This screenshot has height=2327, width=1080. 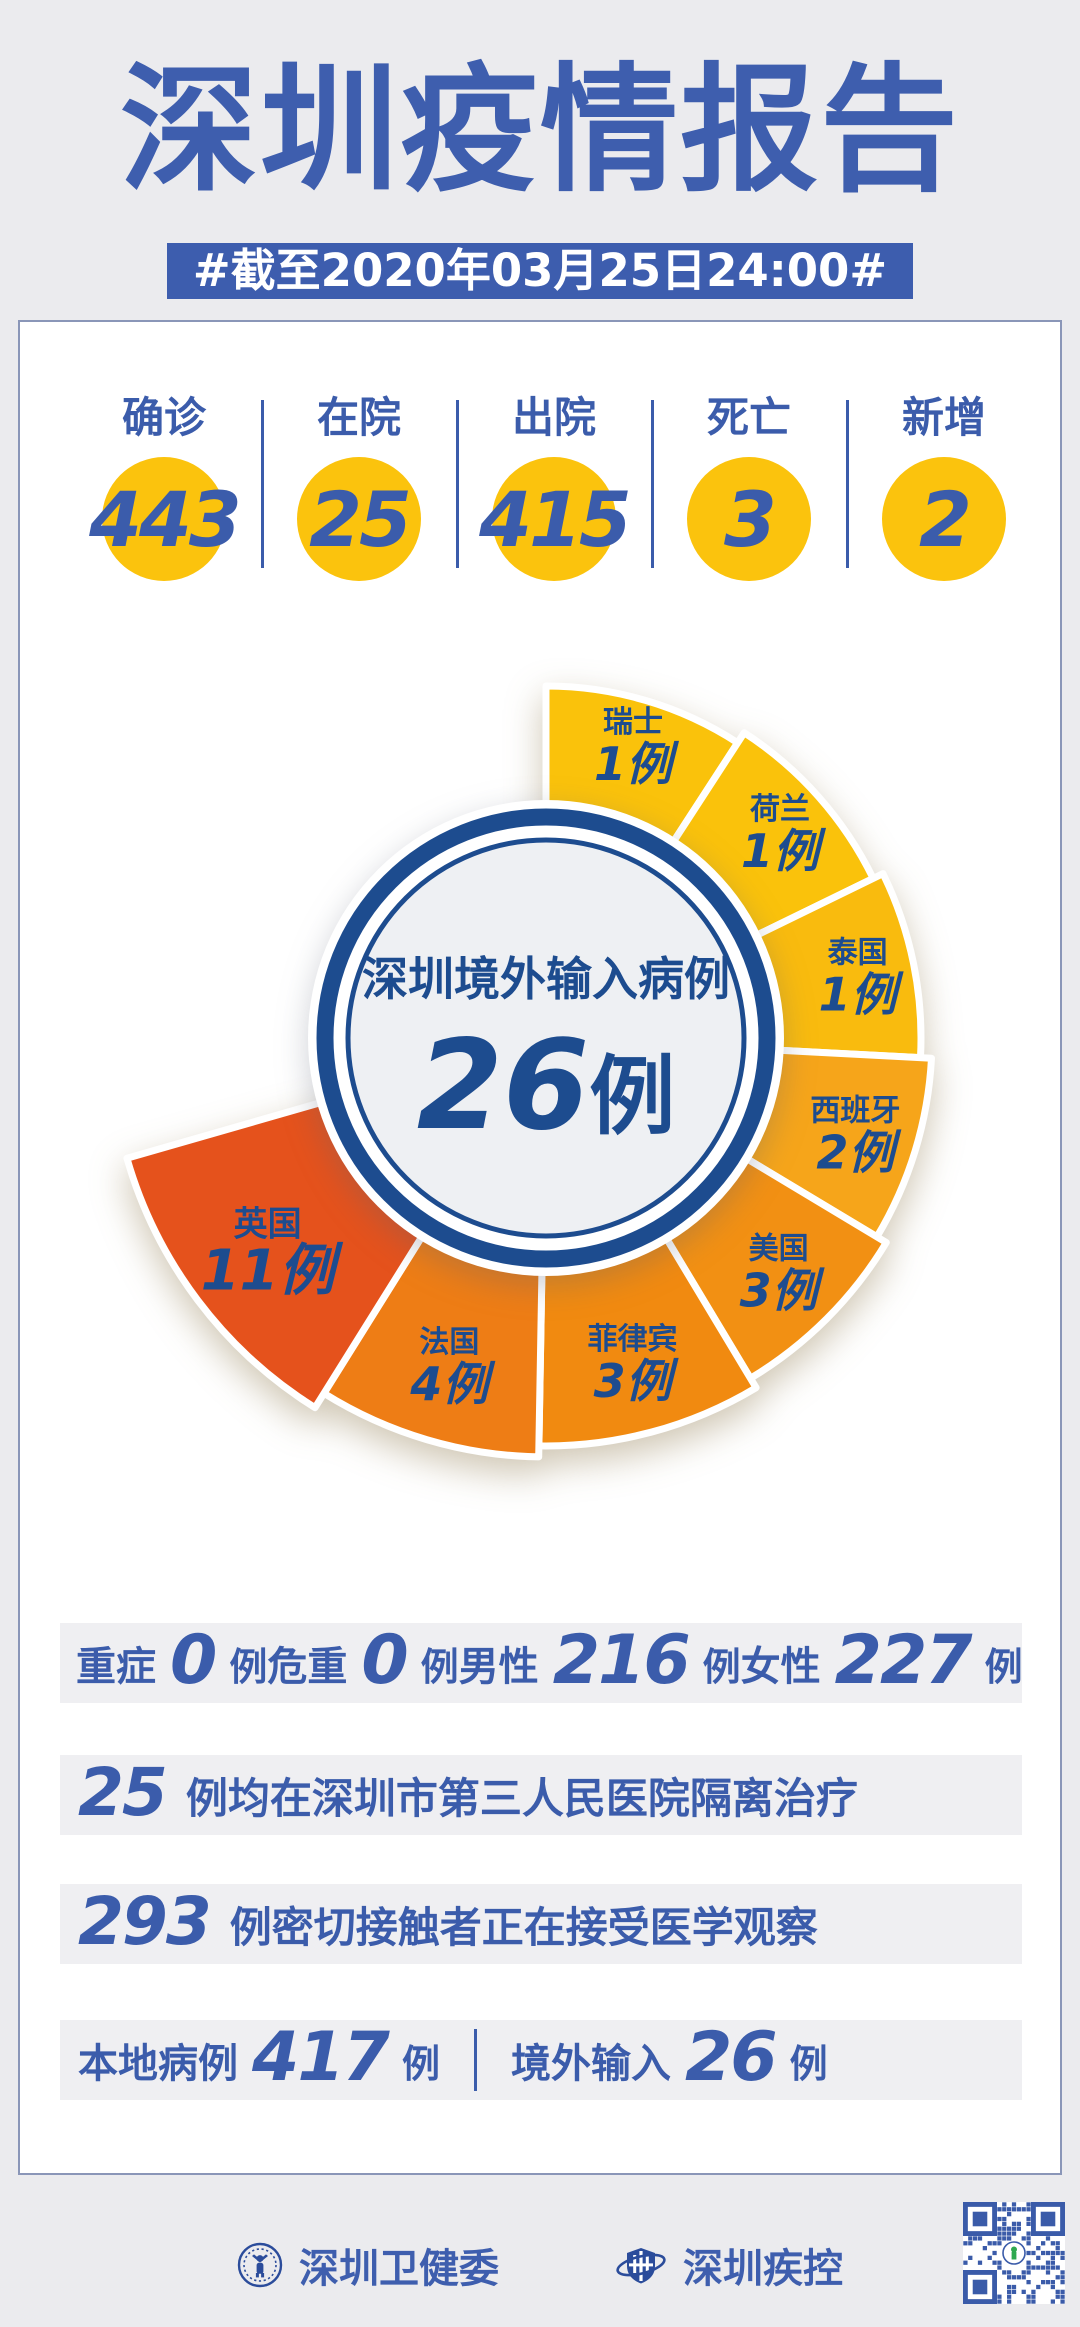 I want to click on stat-label: 本地病例, so click(x=158, y=2064).